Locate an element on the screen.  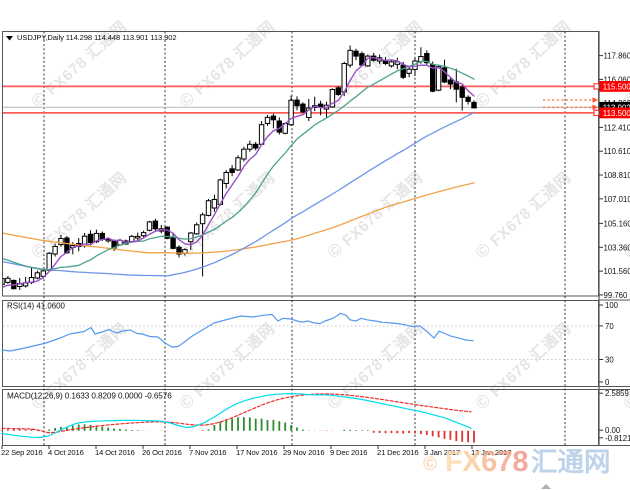
svg-text: 108.810 is located at coordinates (617, 175).